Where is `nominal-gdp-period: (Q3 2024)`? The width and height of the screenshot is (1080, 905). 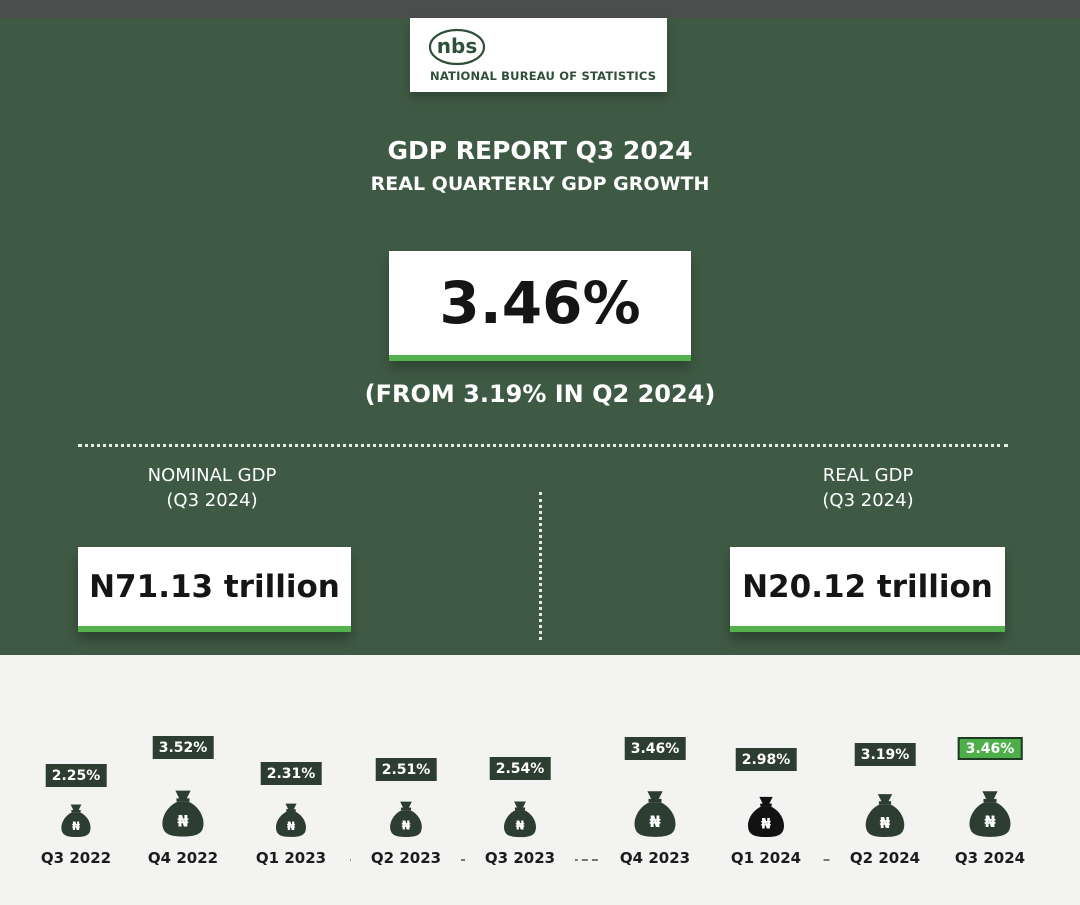 nominal-gdp-period: (Q3 2024) is located at coordinates (212, 500).